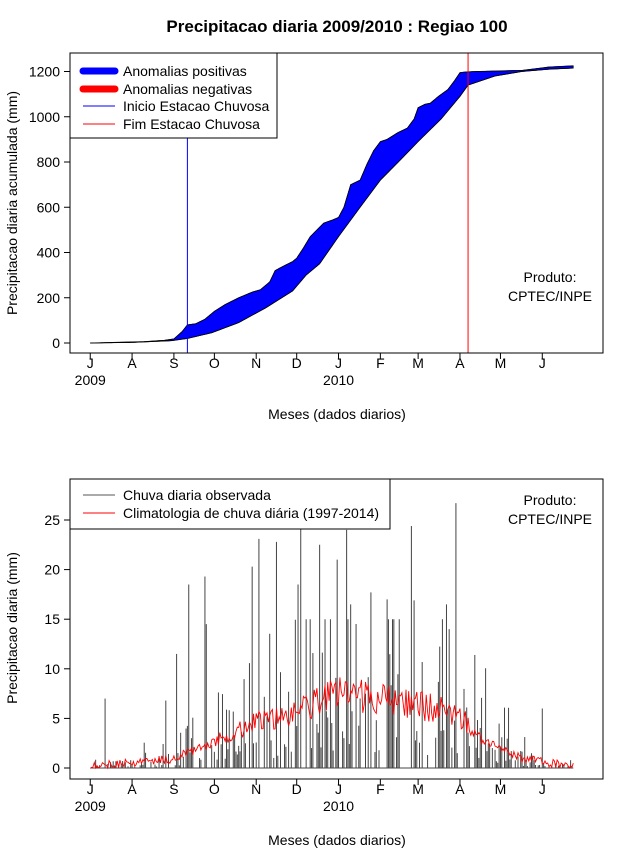 The width and height of the screenshot is (640, 850). I want to click on y-tick-label-1-5: 1000, so click(44, 117).